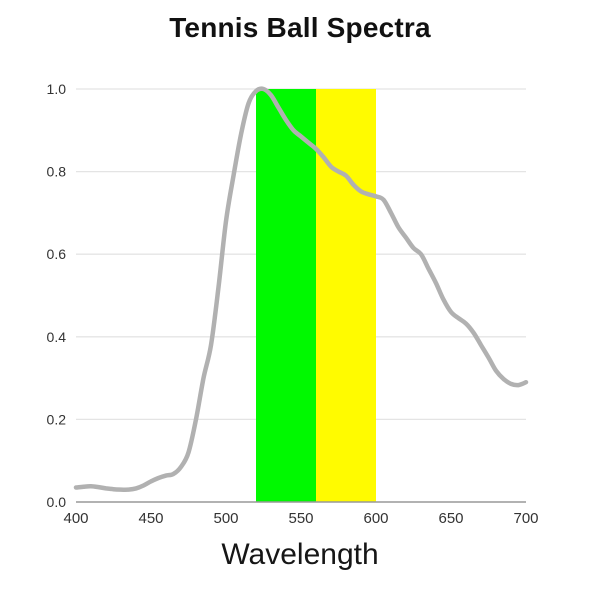 The width and height of the screenshot is (600, 600). What do you see at coordinates (300, 518) in the screenshot?
I see `x-tick-label: 550` at bounding box center [300, 518].